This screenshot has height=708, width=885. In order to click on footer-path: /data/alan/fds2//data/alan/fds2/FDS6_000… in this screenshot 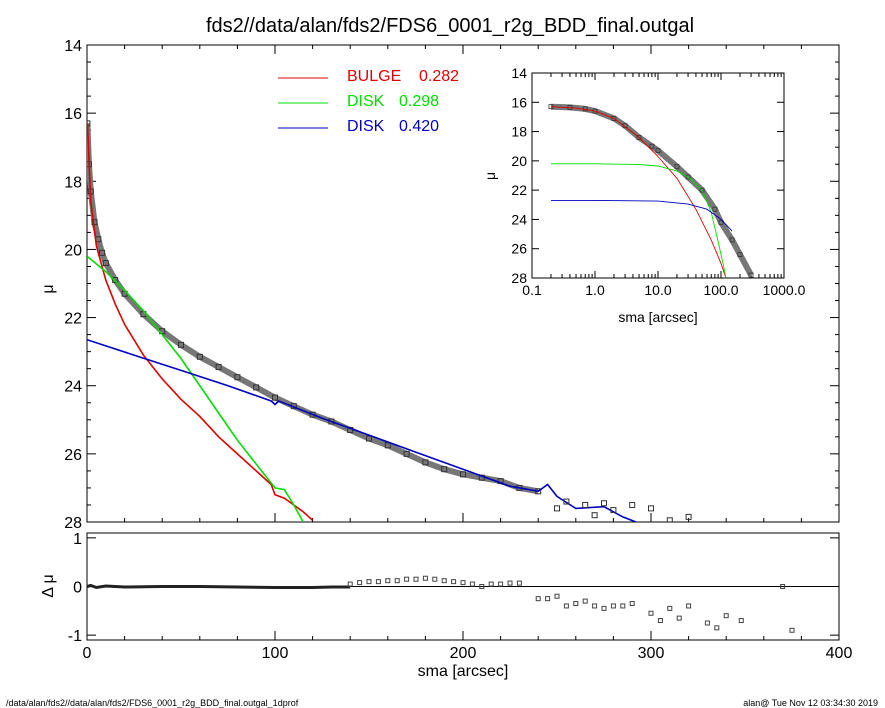, I will do `click(152, 703)`.